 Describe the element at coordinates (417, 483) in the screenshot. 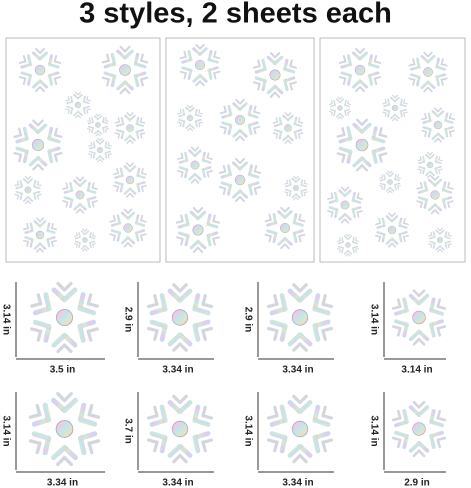

I see `width-label: 2.9 in` at that location.